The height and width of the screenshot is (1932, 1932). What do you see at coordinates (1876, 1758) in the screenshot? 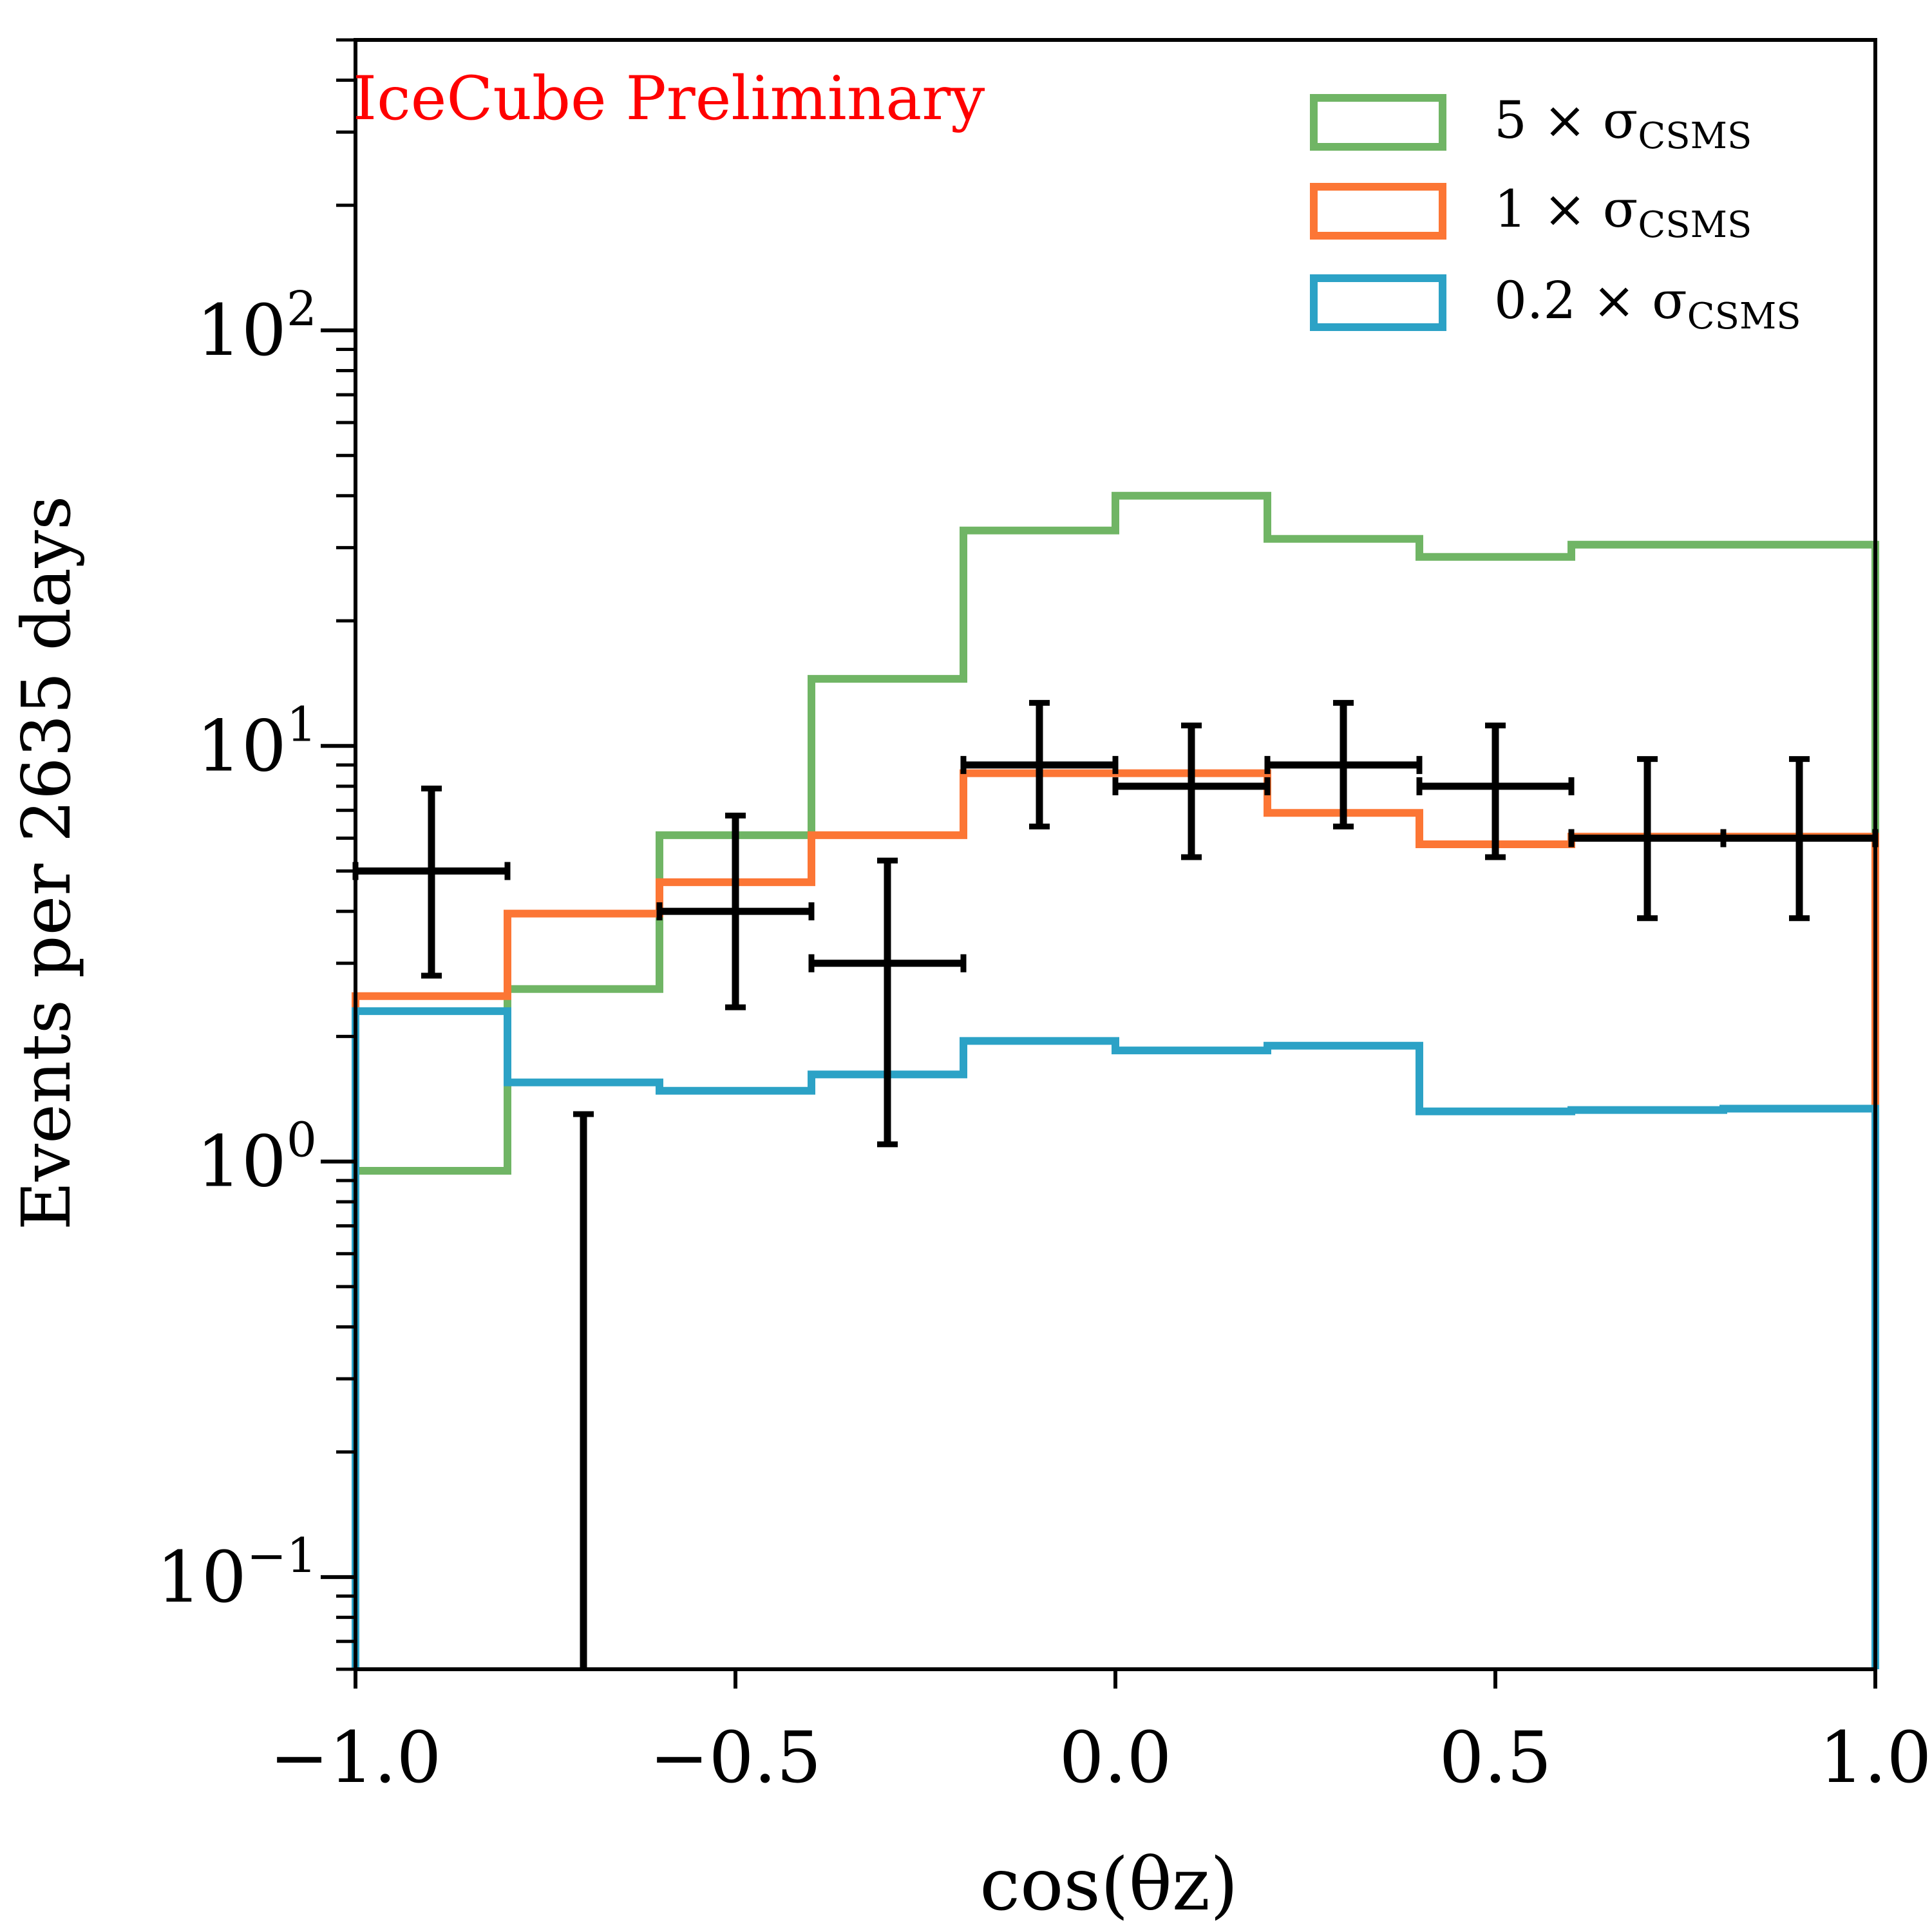
I see `x-tick-label: 1.0` at bounding box center [1876, 1758].